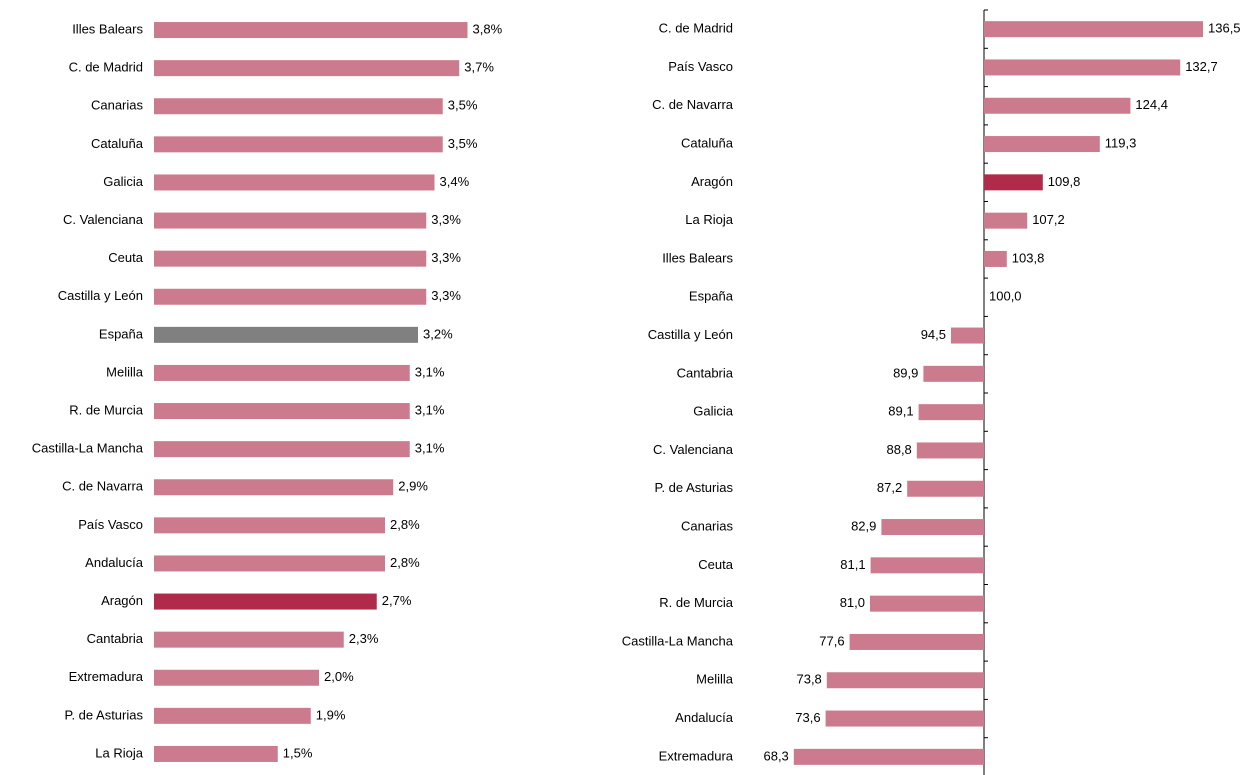 This screenshot has width=1246, height=775. Describe the element at coordinates (1224, 28) in the screenshot. I see `value-label: 136,5` at that location.